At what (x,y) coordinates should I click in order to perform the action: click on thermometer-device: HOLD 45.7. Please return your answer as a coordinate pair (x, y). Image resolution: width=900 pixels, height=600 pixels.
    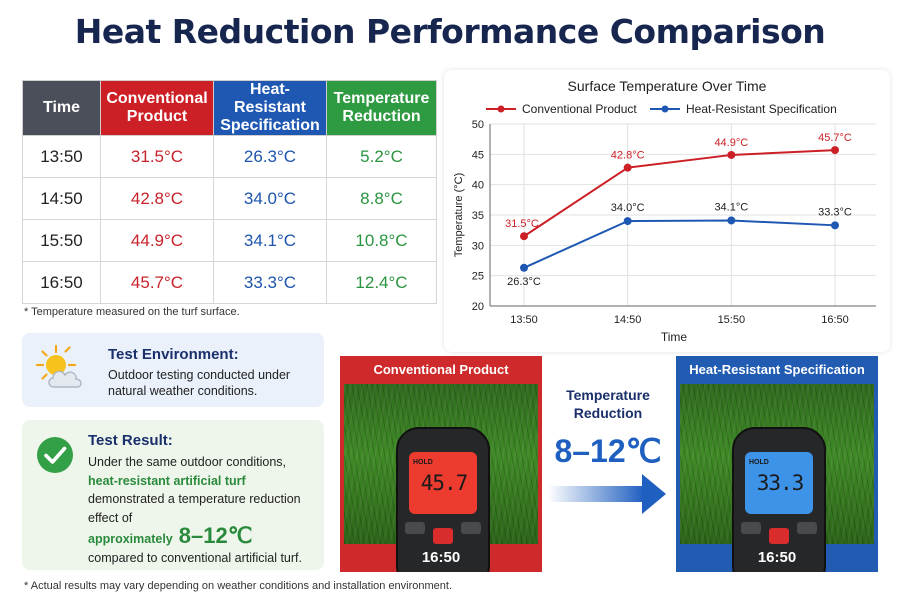
    Looking at the image, I should click on (443, 497).